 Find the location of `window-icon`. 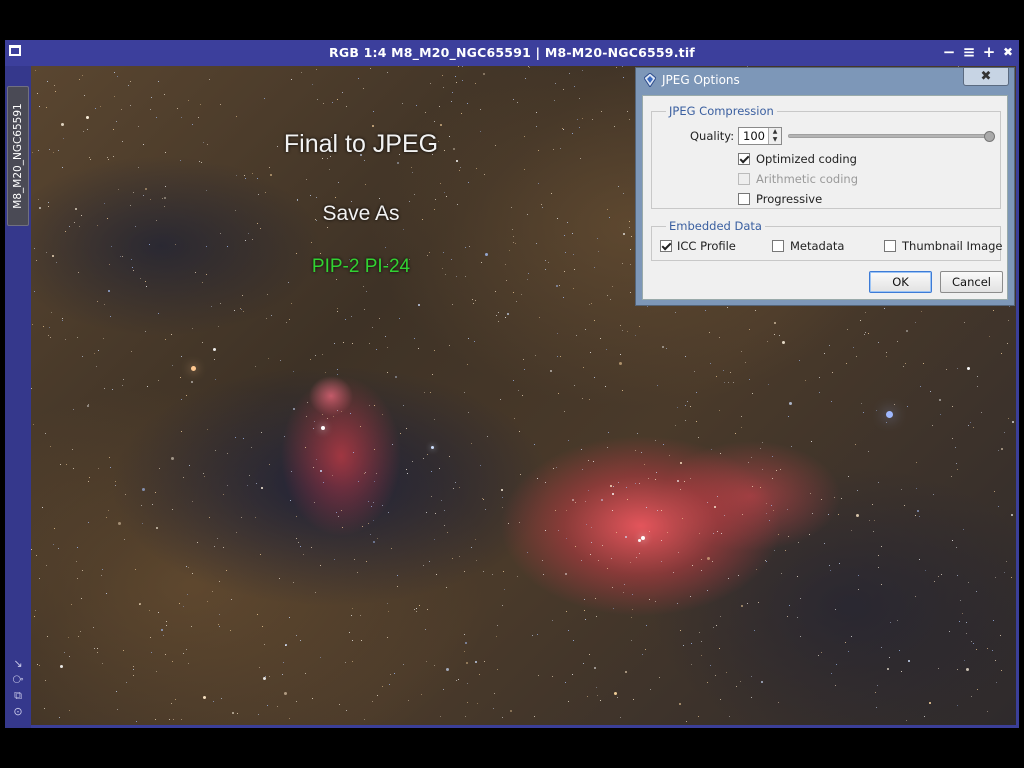

window-icon is located at coordinates (15, 50).